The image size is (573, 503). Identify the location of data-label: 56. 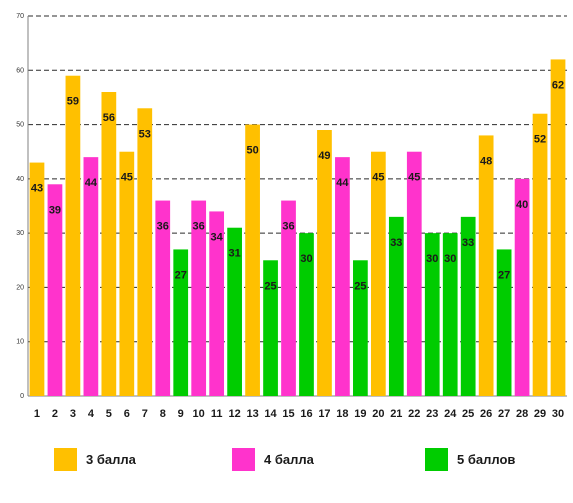
(109, 118).